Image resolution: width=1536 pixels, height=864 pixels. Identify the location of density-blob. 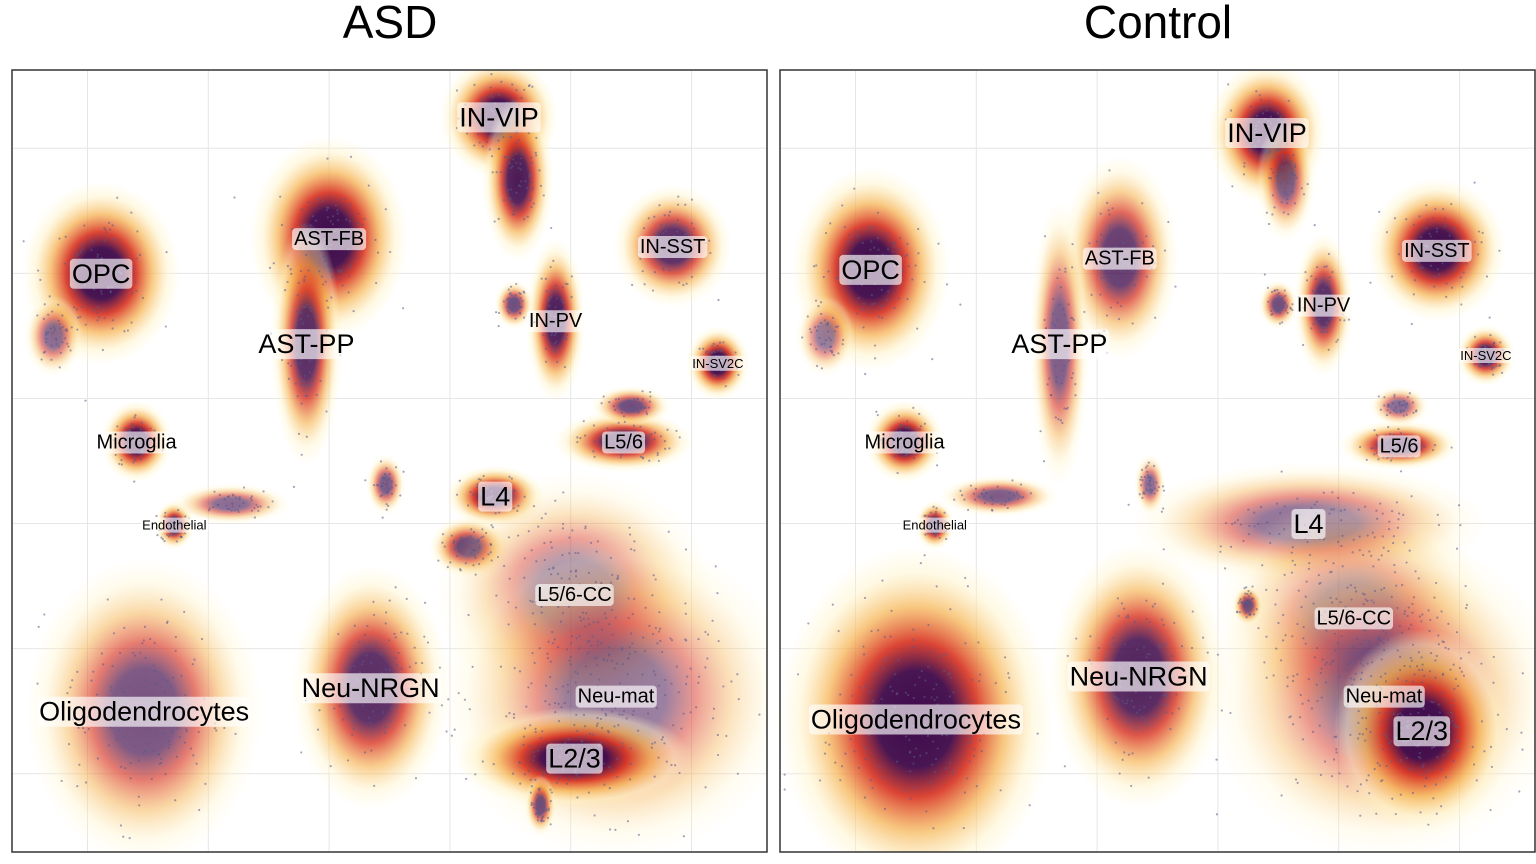
(518, 179).